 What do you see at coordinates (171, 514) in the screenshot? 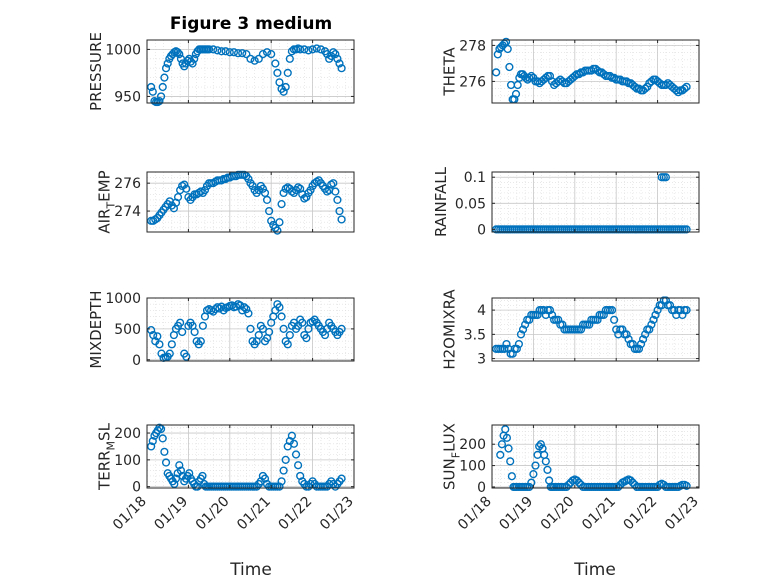
I see `x-tick-label: 01/19` at bounding box center [171, 514].